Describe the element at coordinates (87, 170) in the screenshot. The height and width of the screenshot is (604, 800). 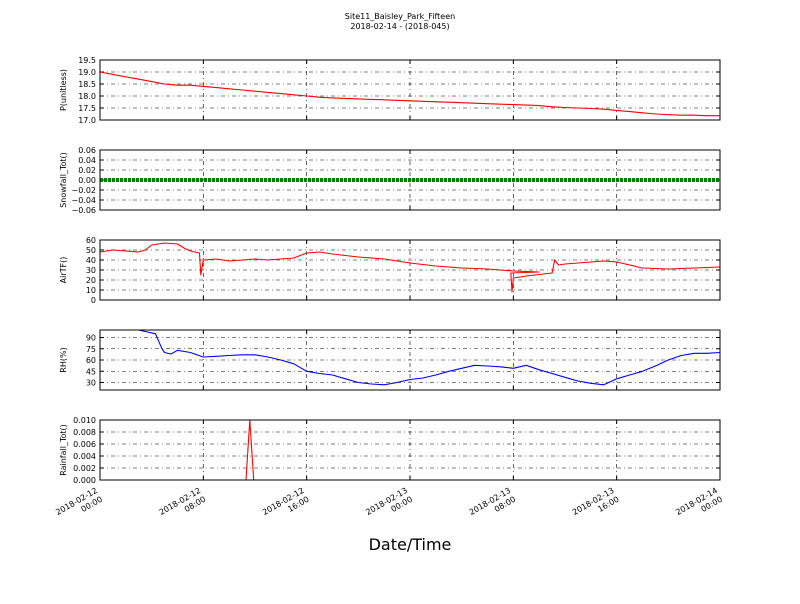
I see `y-tick-label: 0.02` at that location.